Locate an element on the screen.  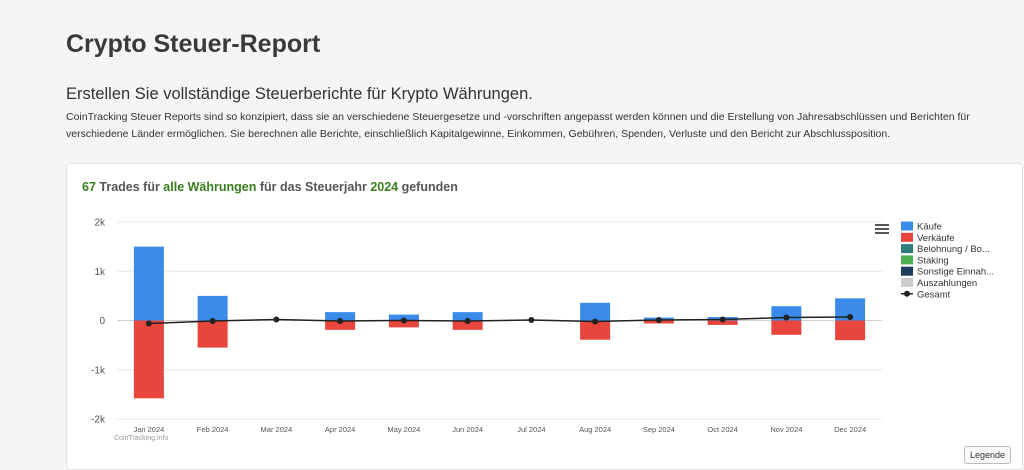
x-tick-label: Nov 2024 is located at coordinates (786, 429).